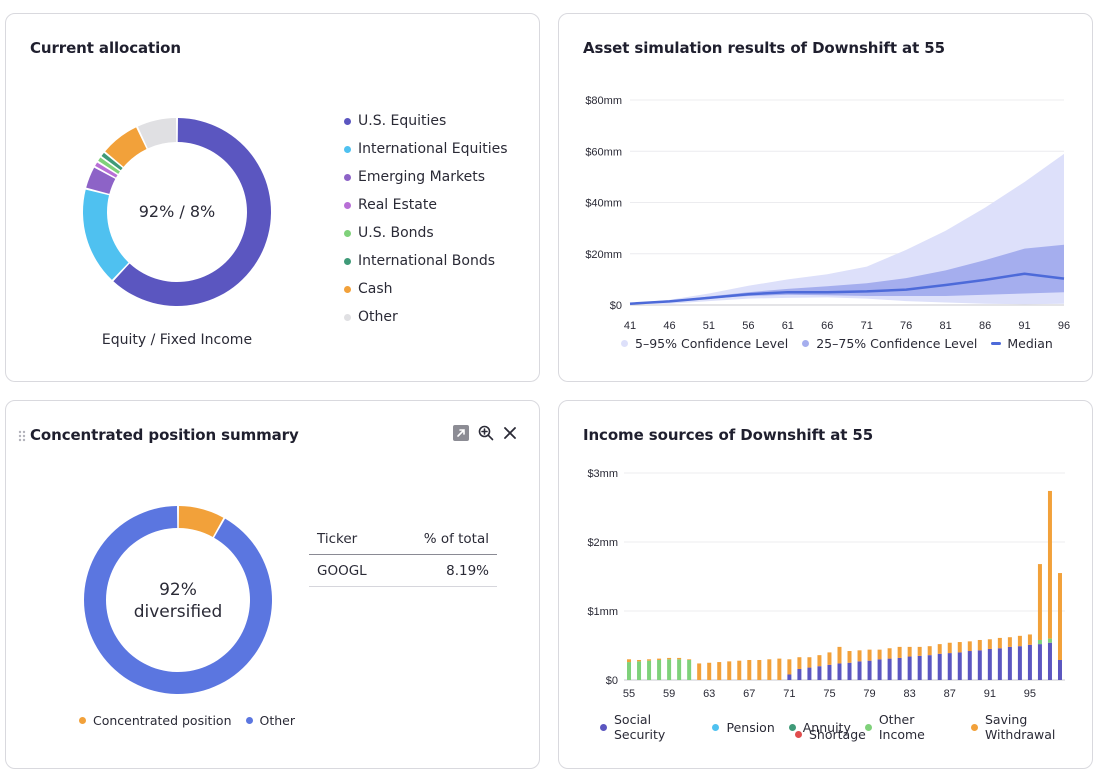  What do you see at coordinates (649, 727) in the screenshot?
I see `legend-item-social-security: Social Security` at bounding box center [649, 727].